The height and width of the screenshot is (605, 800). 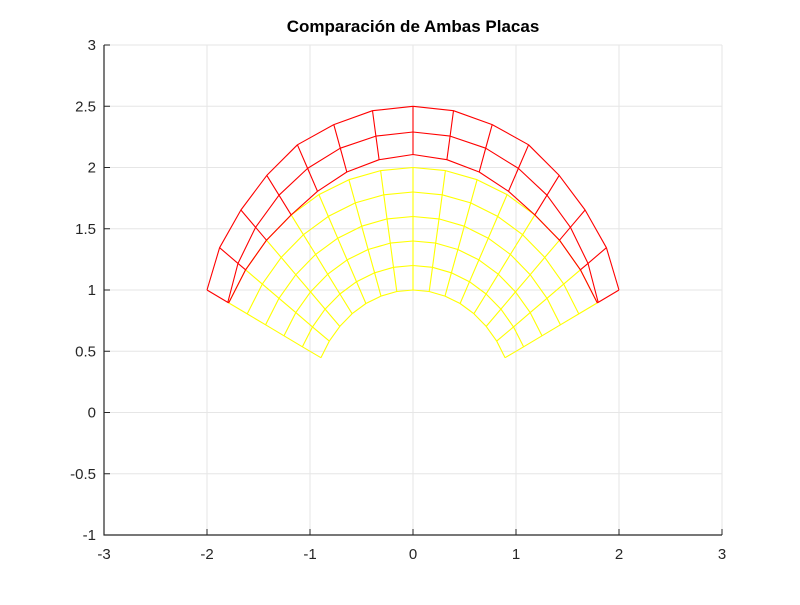 What do you see at coordinates (516, 554) in the screenshot?
I see `x-tick-label: 1` at bounding box center [516, 554].